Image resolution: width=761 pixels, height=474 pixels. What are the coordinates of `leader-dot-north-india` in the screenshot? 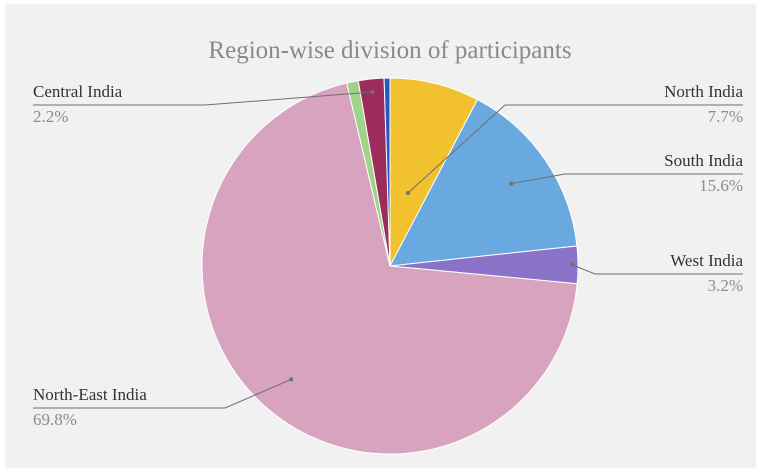 It's located at (408, 193).